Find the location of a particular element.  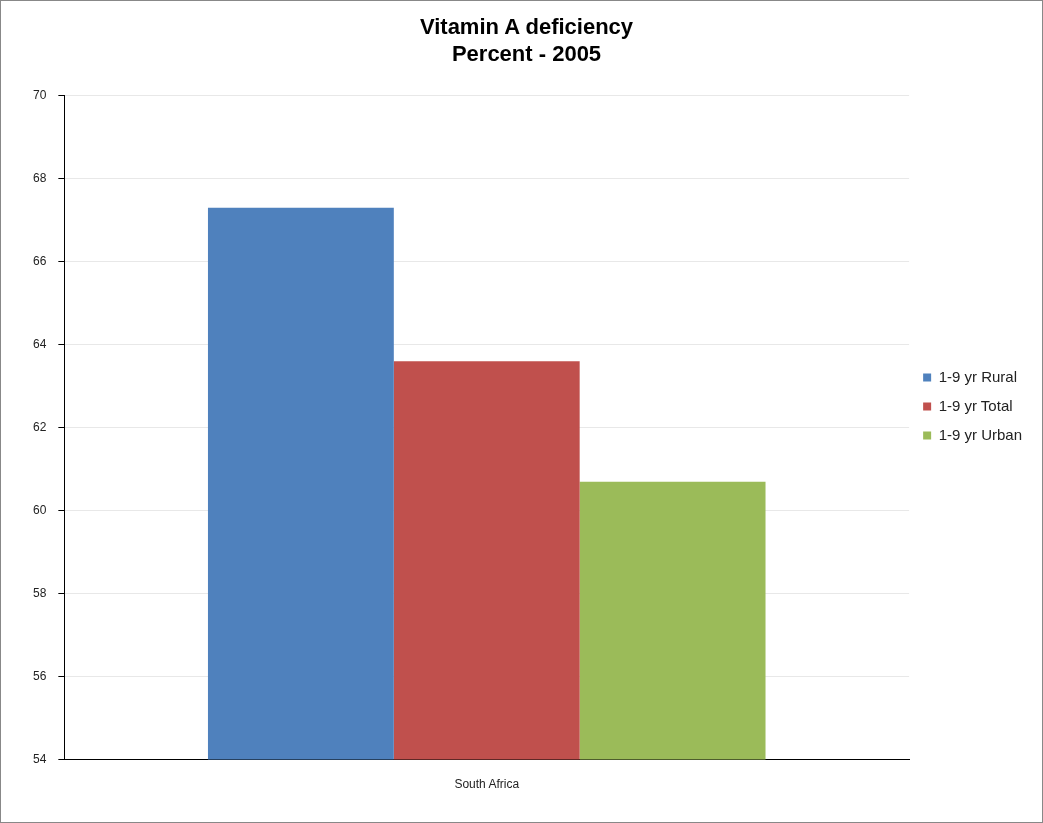

y-tick-label: 56 is located at coordinates (39, 675).